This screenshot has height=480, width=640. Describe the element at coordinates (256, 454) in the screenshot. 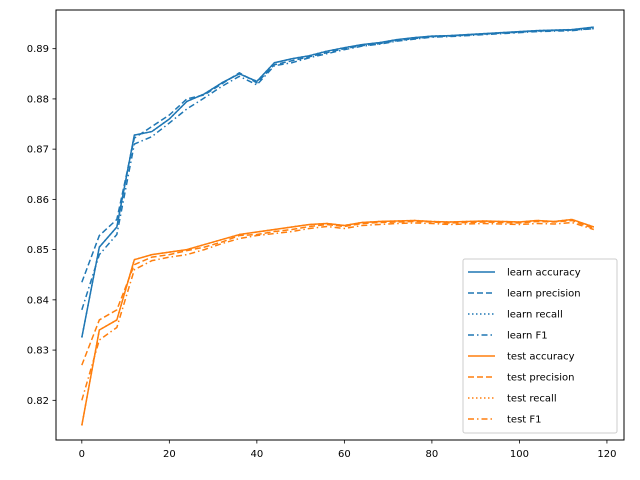

I see `x-tick-label: 40` at that location.